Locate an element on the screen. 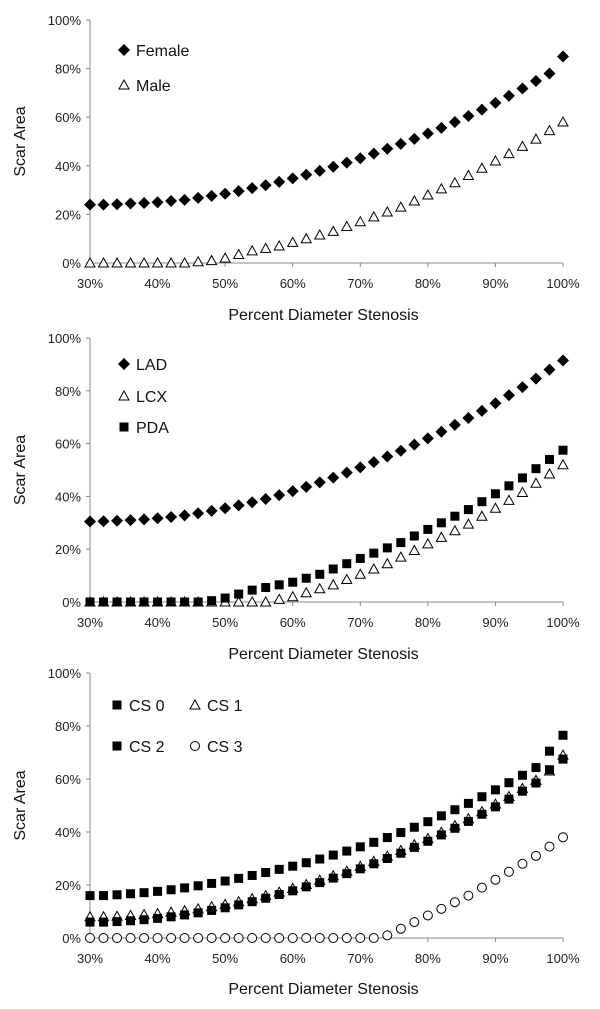 This screenshot has width=600, height=1009. y-tick-label: 100% is located at coordinates (65, 20).